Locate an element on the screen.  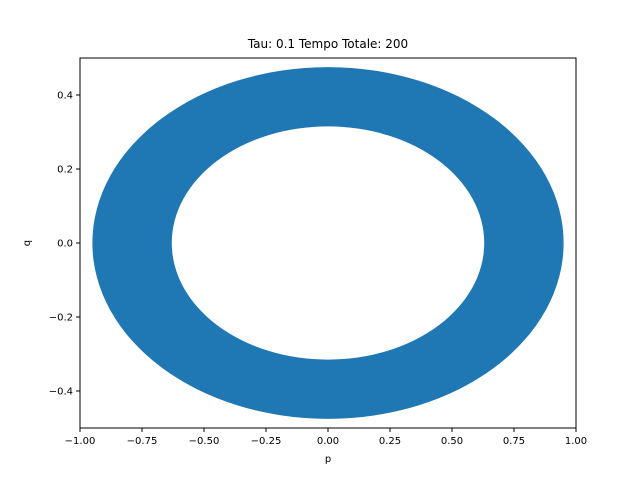
x-tick-label: −0.75 is located at coordinates (142, 441).